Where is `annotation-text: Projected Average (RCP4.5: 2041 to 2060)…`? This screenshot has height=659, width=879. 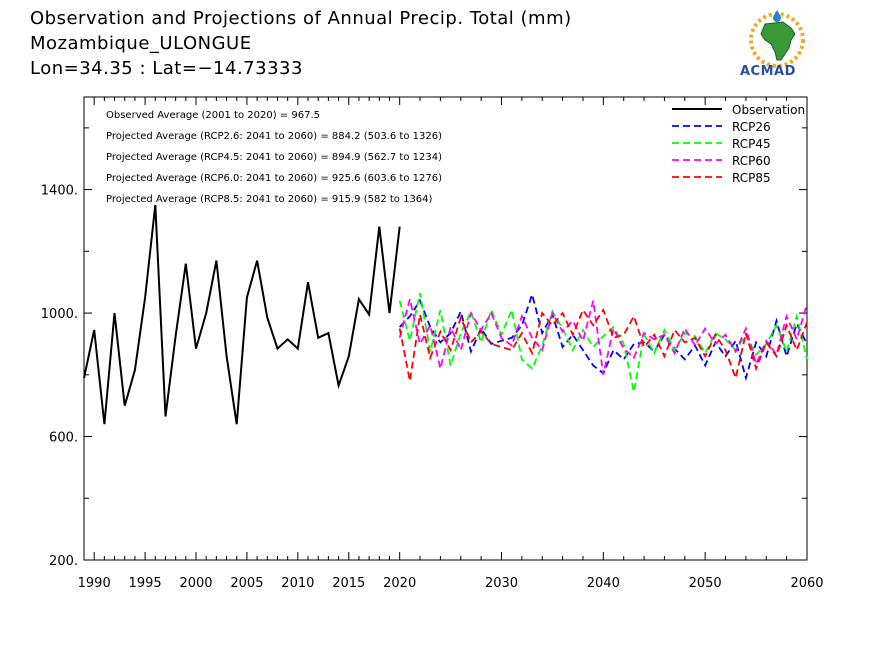
annotation-text: Projected Average (RCP4.5: 2041 to 2060)… is located at coordinates (274, 157).